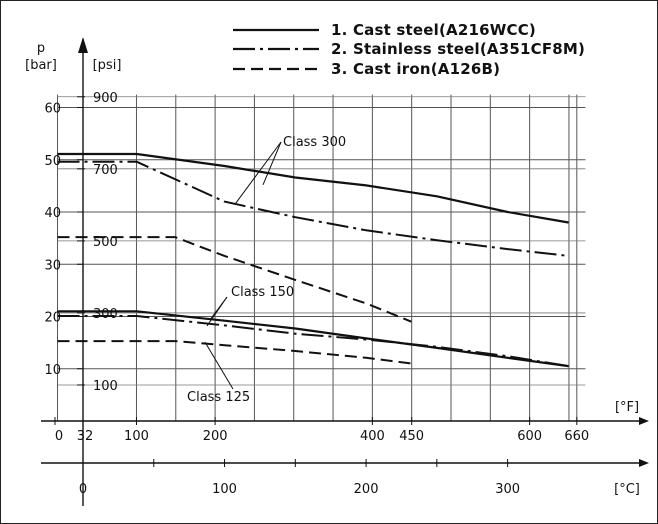 This screenshot has height=524, width=658. What do you see at coordinates (105, 170) in the screenshot?
I see `psi-tick-label: 700` at bounding box center [105, 170].